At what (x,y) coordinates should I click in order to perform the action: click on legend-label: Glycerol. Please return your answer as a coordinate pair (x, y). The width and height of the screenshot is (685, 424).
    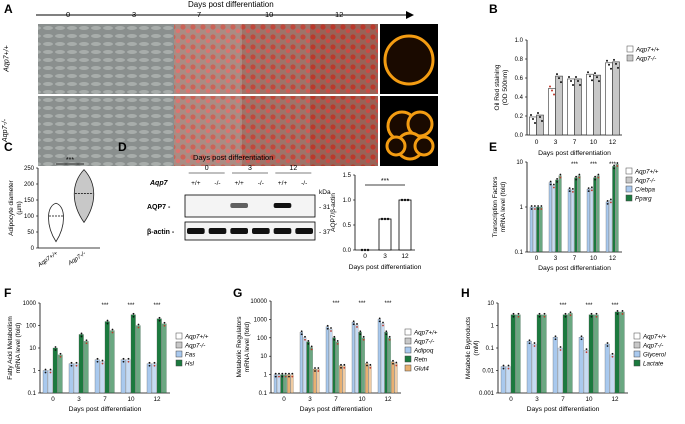
    Looking at the image, I should click on (654, 355).